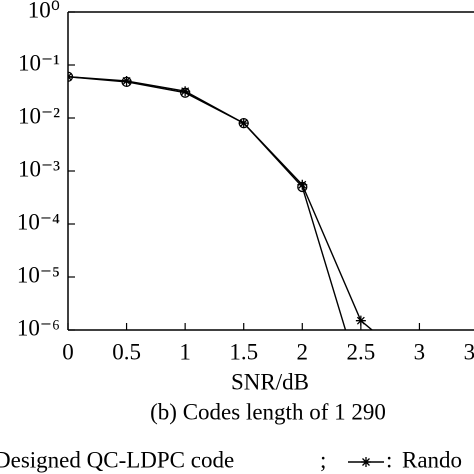 The width and height of the screenshot is (474, 474). Describe the element at coordinates (38, 274) in the screenshot. I see `y-tick-label: 10⁻⁵` at that location.